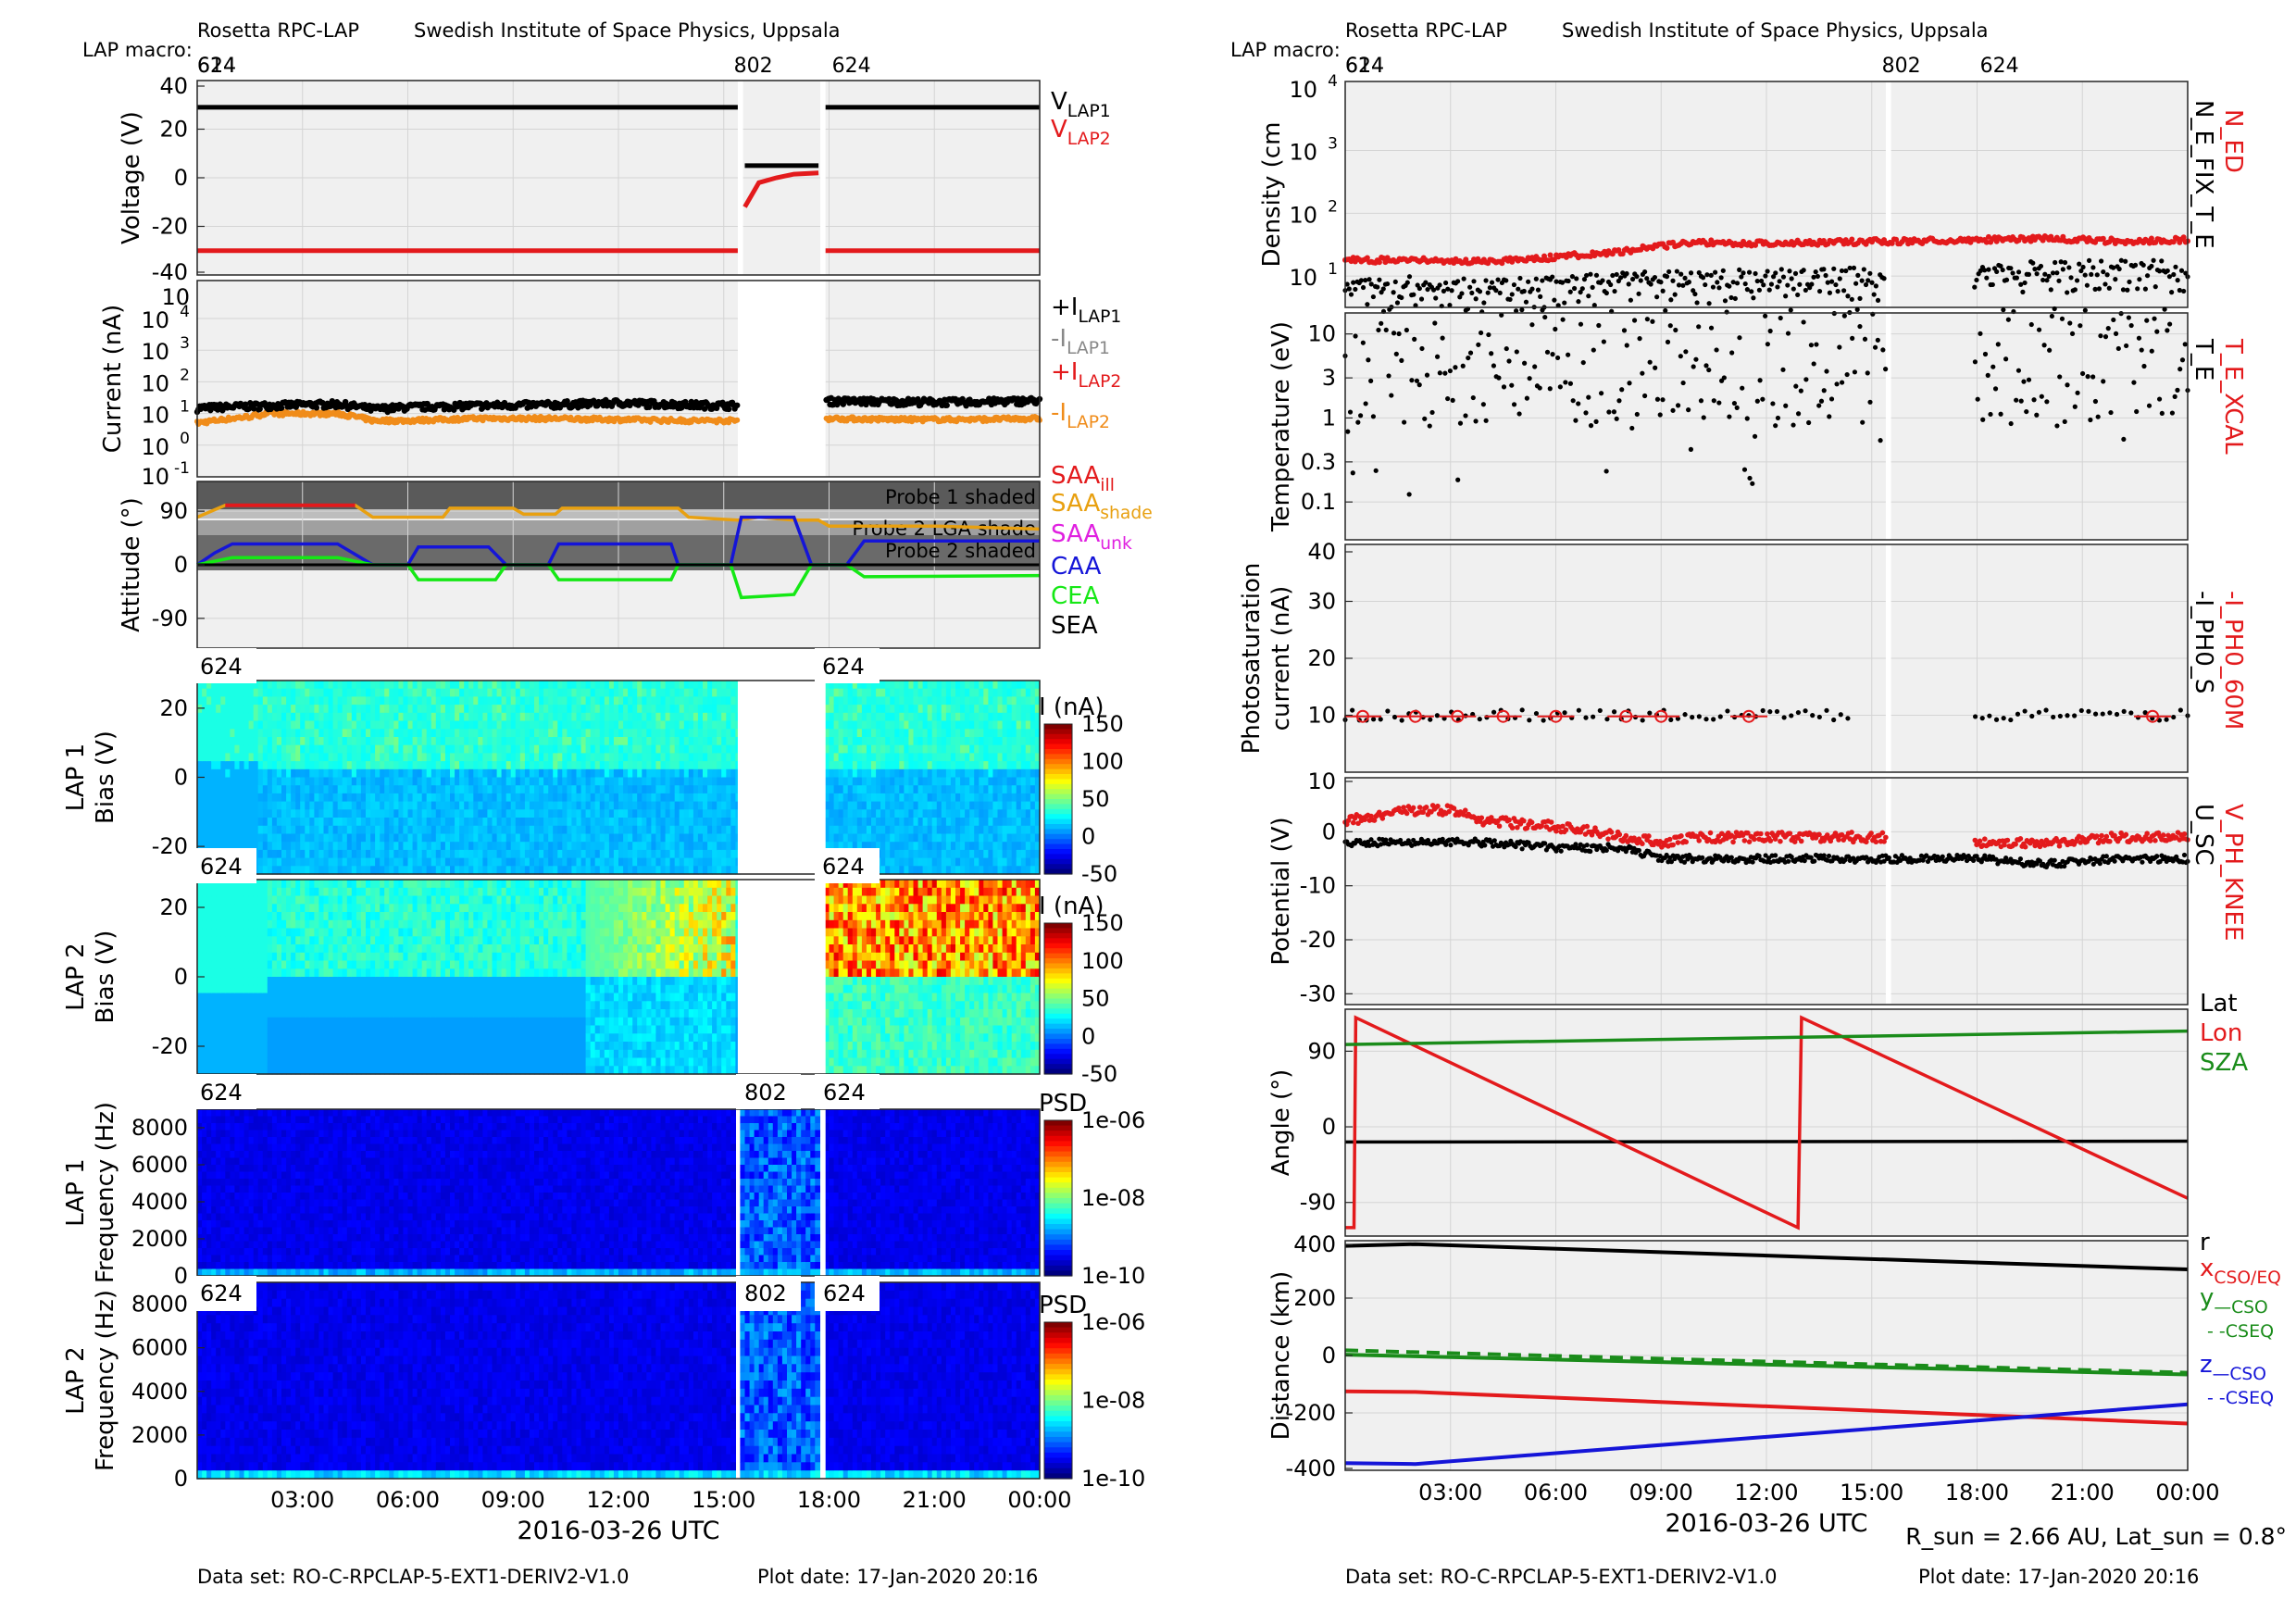  I want to click on y-tick-label: 90, so click(173, 511).